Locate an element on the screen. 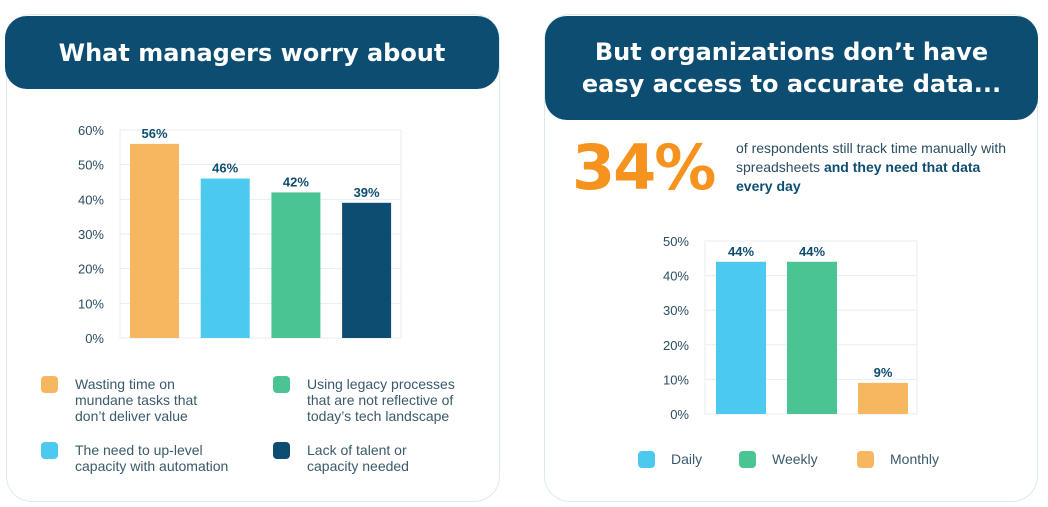 Image resolution: width=1048 pixels, height=507 pixels. legend-item-weekly: Weekly is located at coordinates (778, 459).